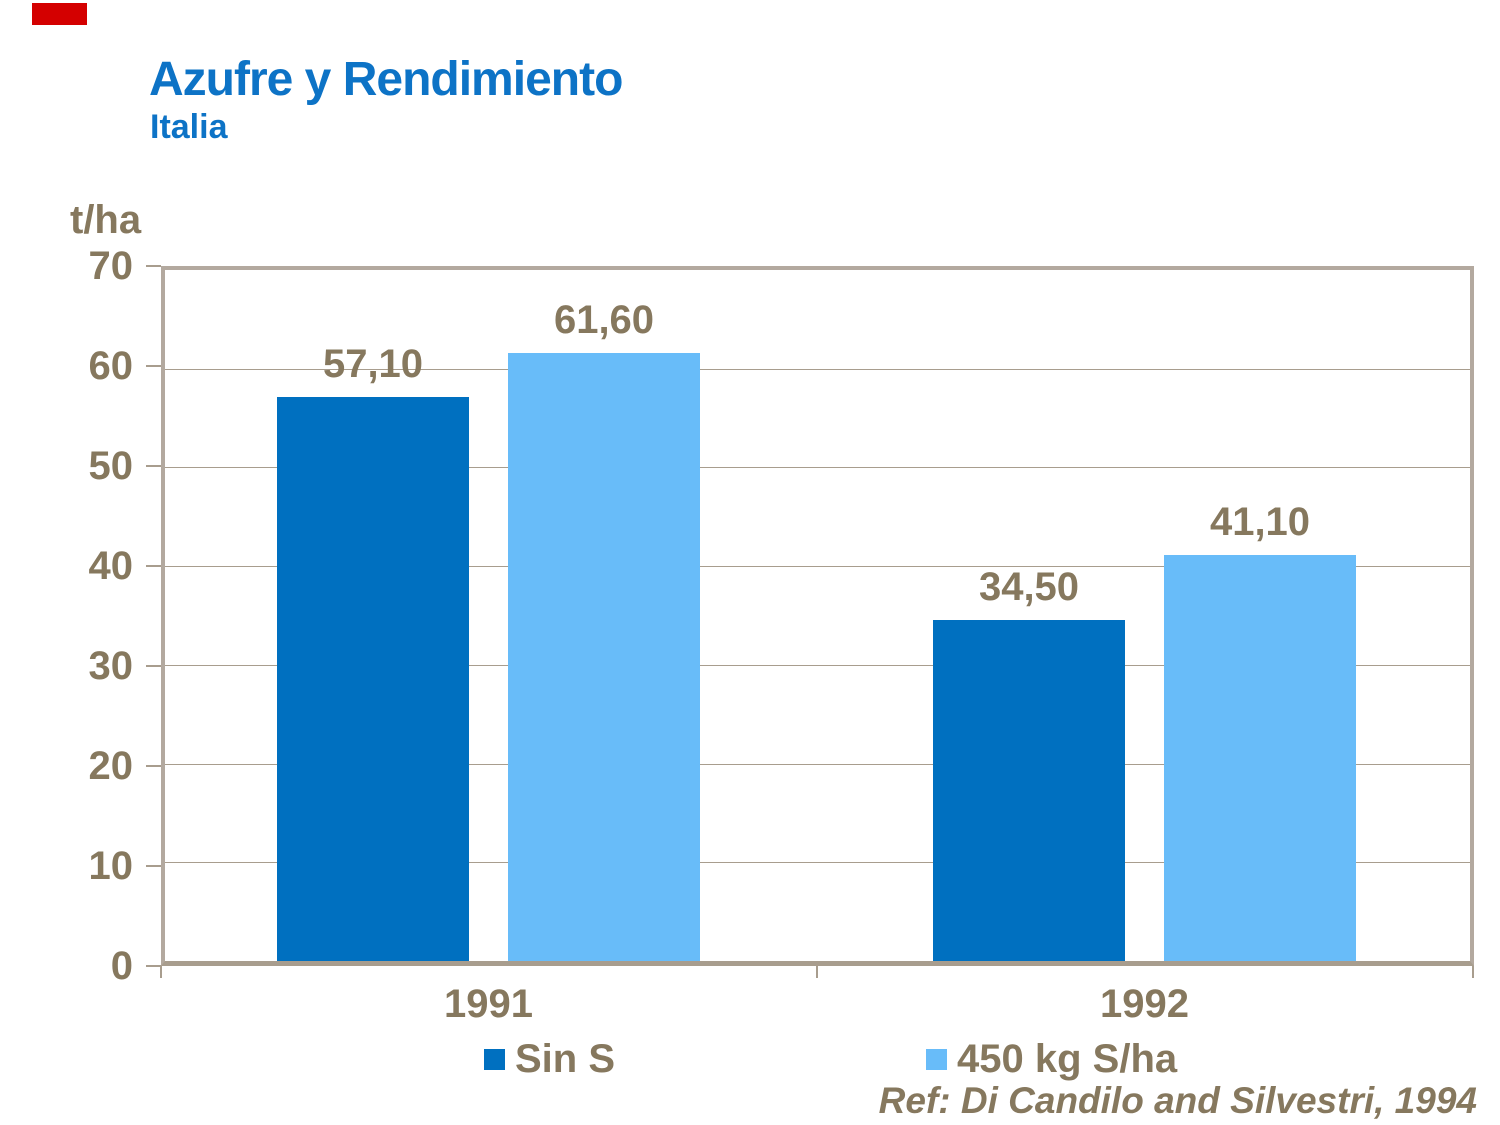 This screenshot has height=1125, width=1500. I want to click on y-tick-label: 50, so click(111, 466).